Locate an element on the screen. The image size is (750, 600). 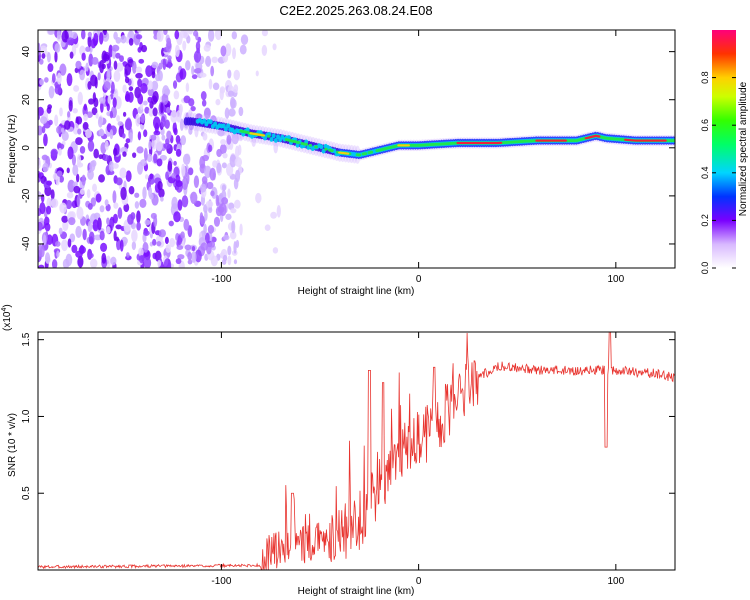
snr-xtick-label: 100 is located at coordinates (615, 581).